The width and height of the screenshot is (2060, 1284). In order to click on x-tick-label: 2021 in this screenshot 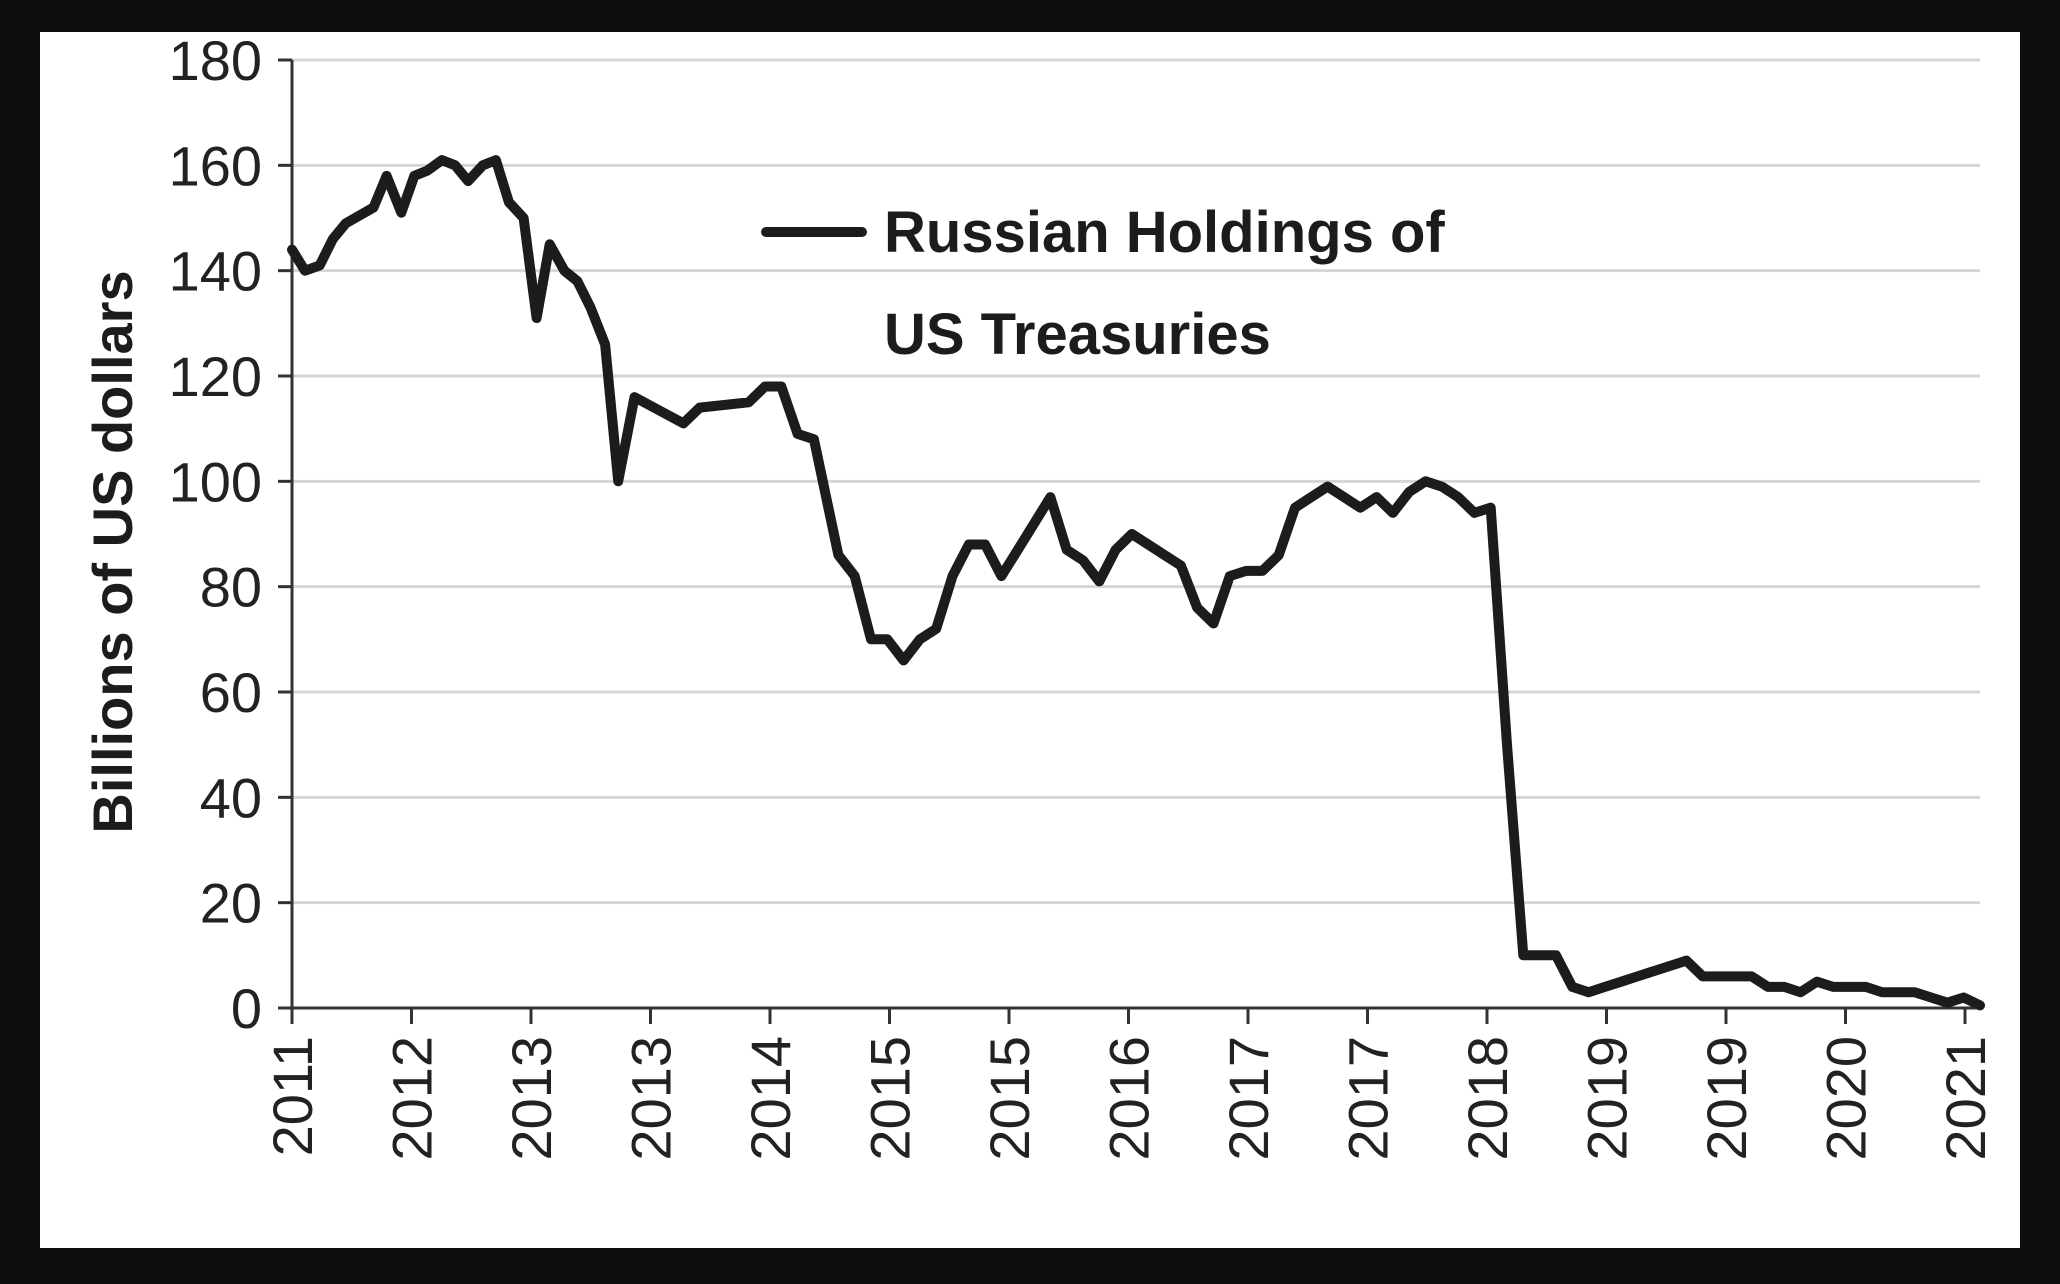, I will do `click(1965, 1098)`.